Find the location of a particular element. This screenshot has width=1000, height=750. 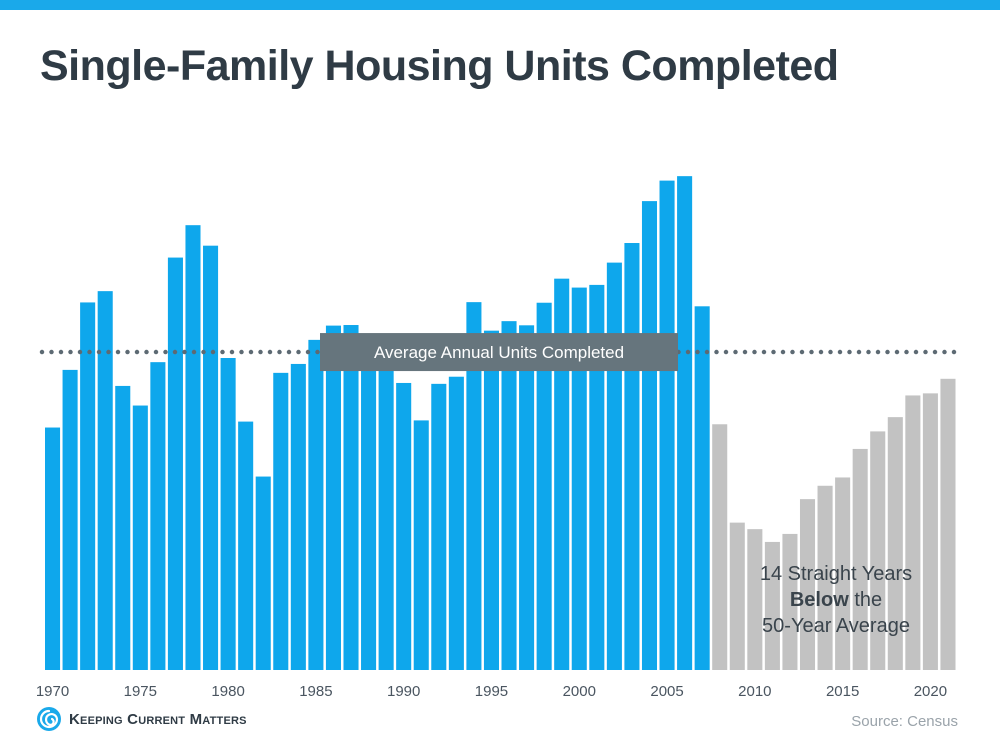

x-tick-1975: 1975 is located at coordinates (140, 691).